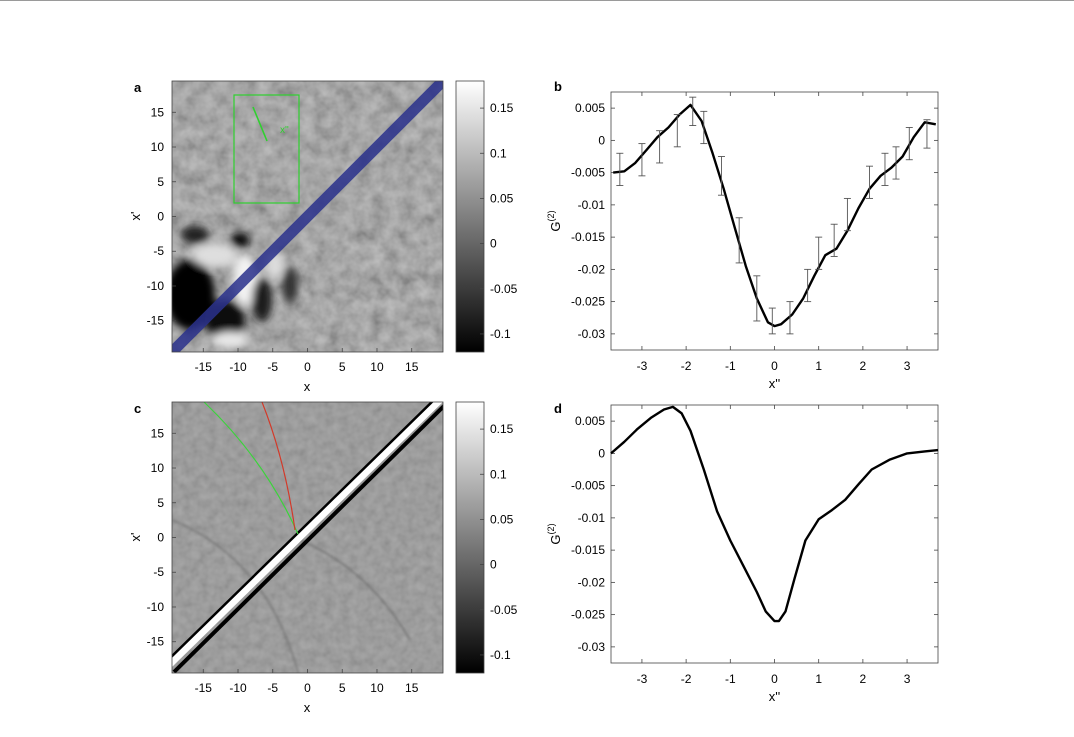 The image size is (1074, 737). Describe the element at coordinates (592, 334) in the screenshot. I see `y-tick-label: -0.03` at that location.